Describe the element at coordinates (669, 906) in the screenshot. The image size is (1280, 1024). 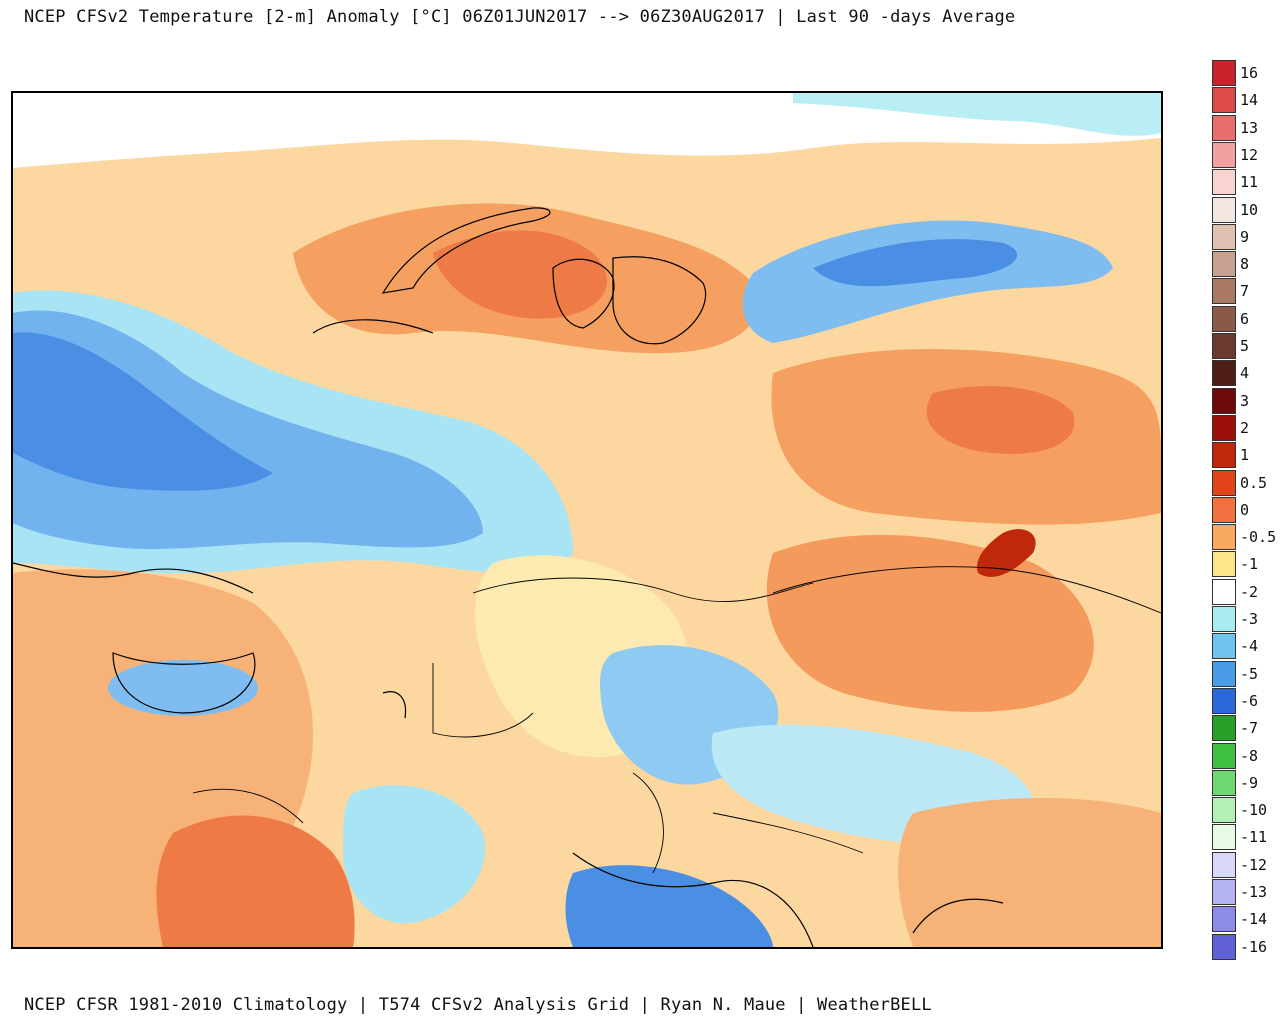
I see `cold-arabian-sea` at that location.